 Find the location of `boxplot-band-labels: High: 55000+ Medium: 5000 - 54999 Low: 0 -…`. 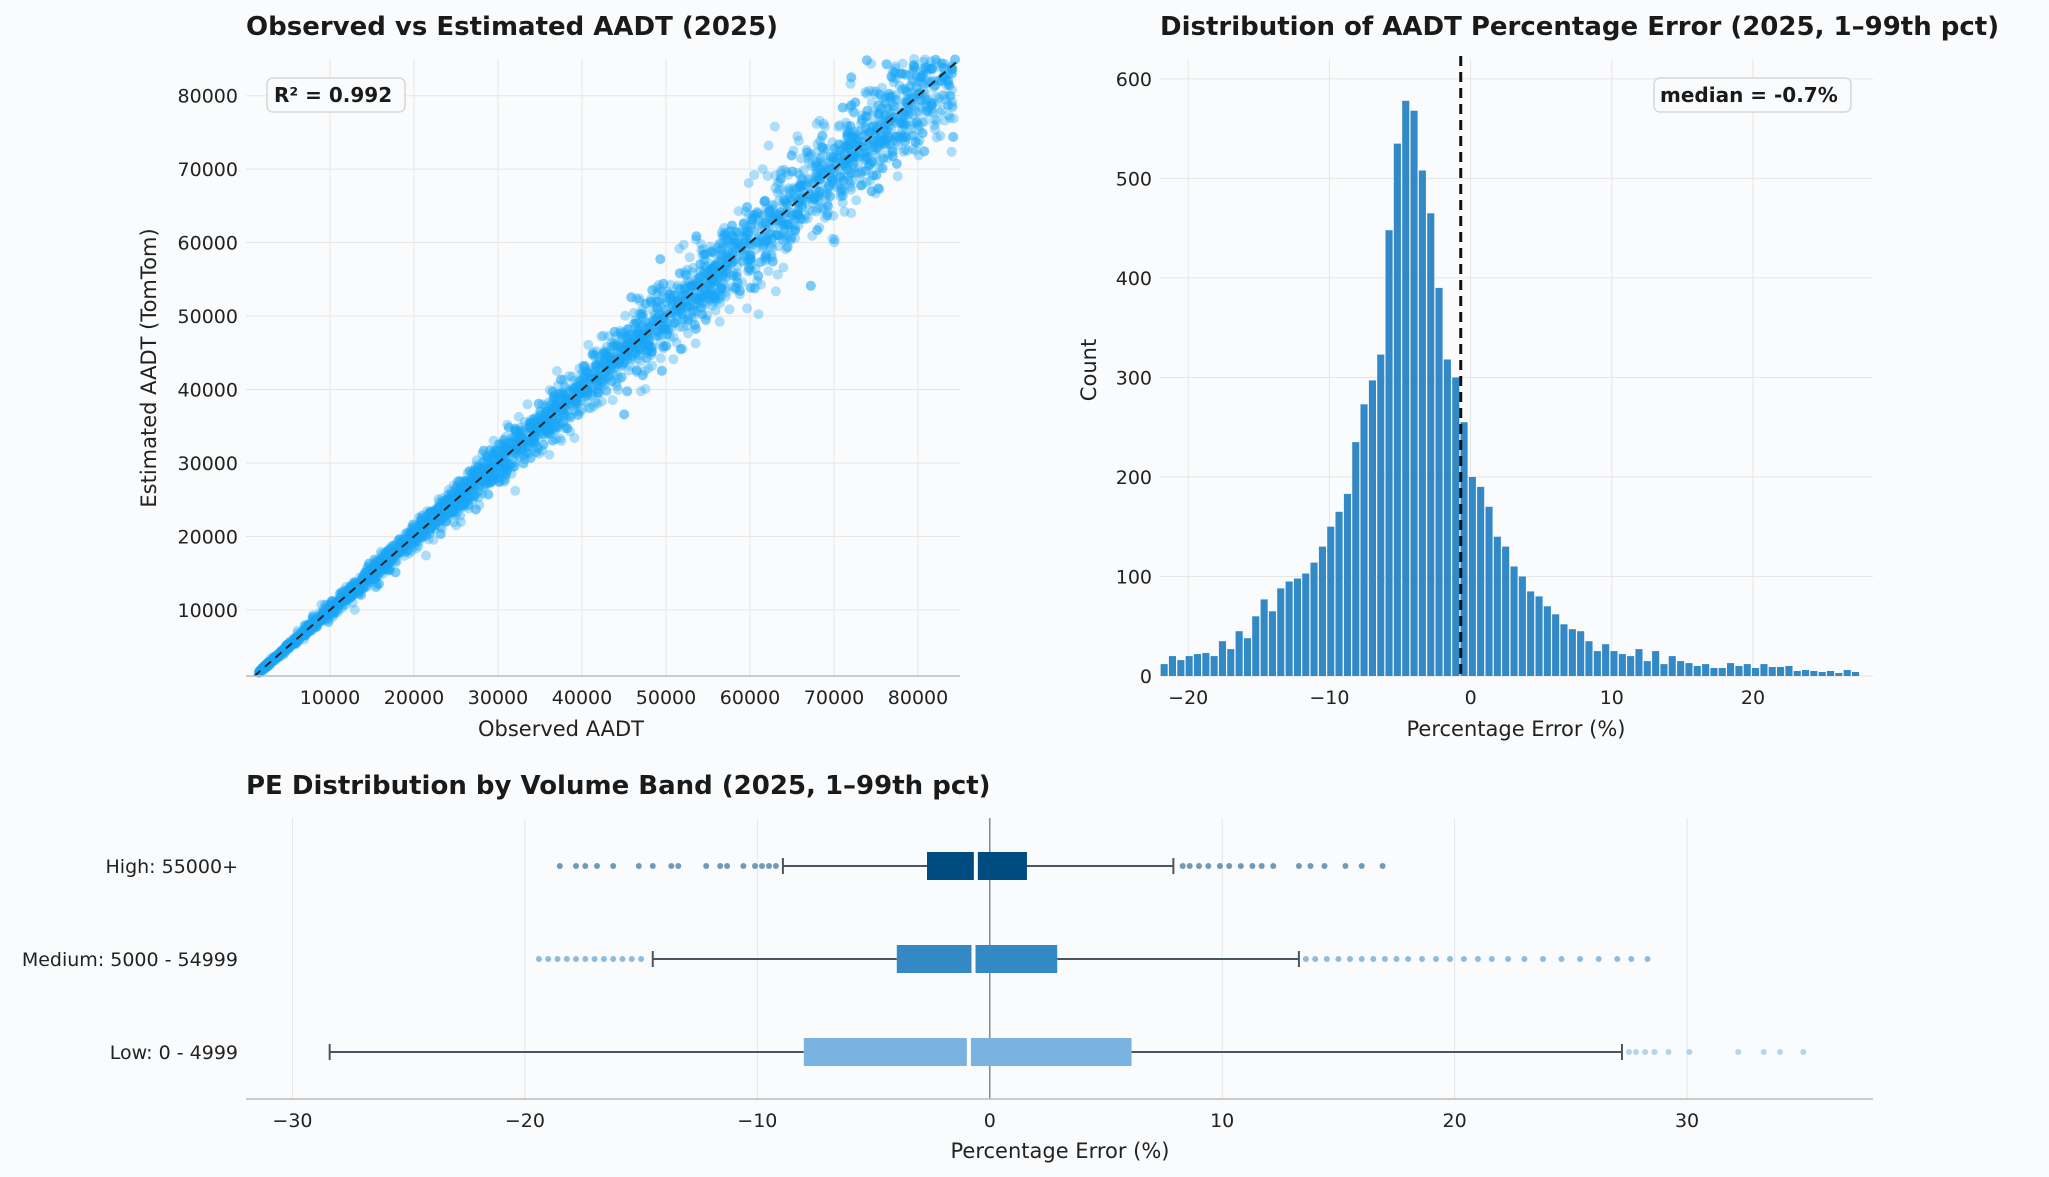

boxplot-band-labels: High: 55000+ Medium: 5000 - 54999 Low: 0 -… is located at coordinates (130, 960).